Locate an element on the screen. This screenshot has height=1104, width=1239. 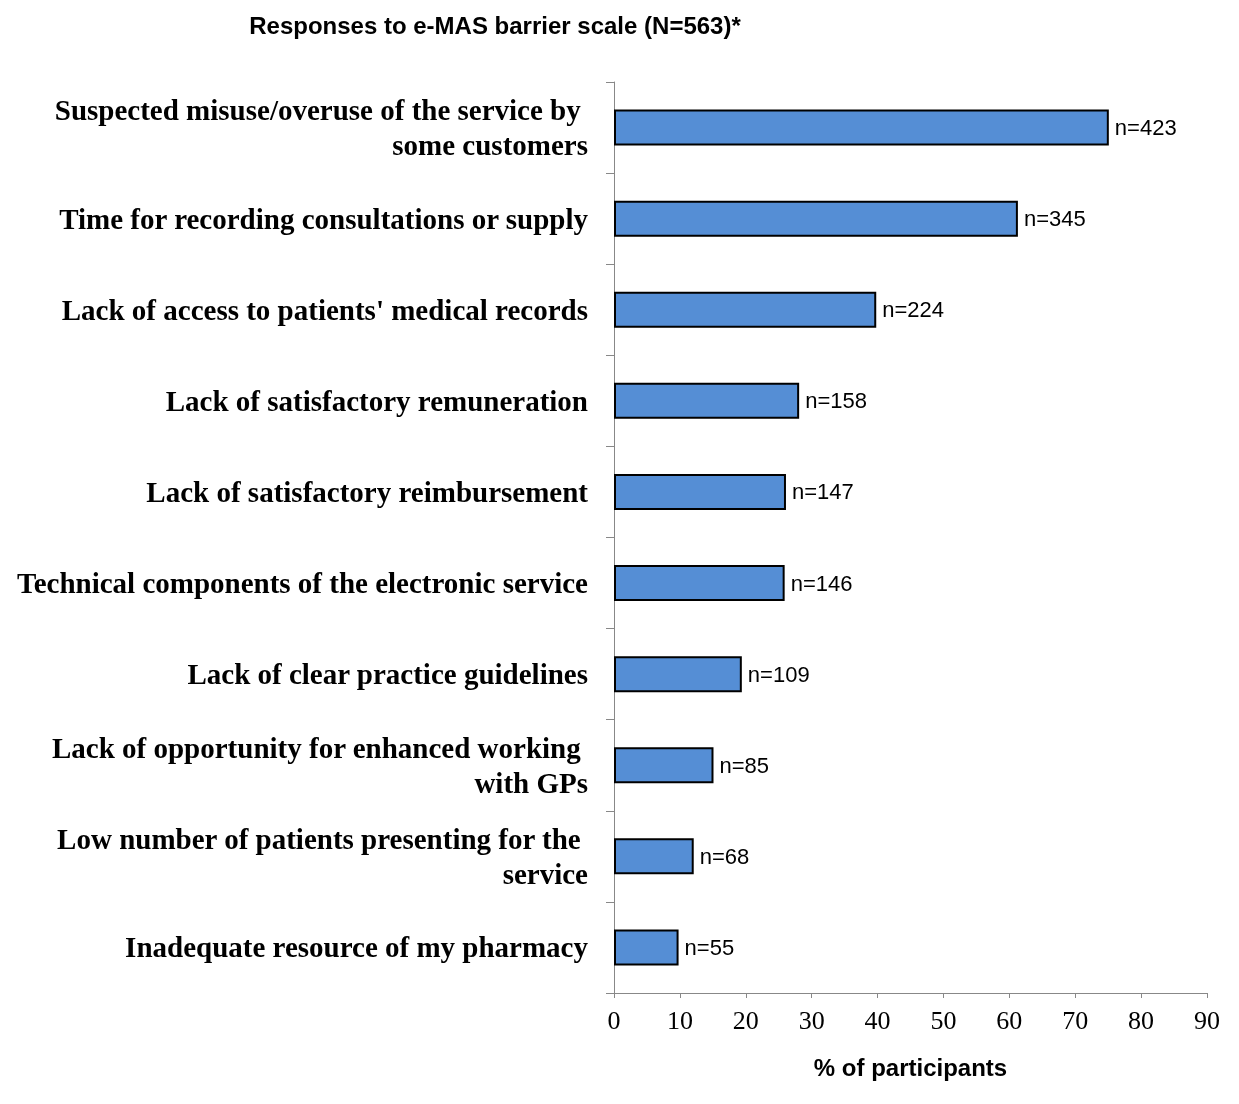
x-tick-label: 60 is located at coordinates (1009, 1020).